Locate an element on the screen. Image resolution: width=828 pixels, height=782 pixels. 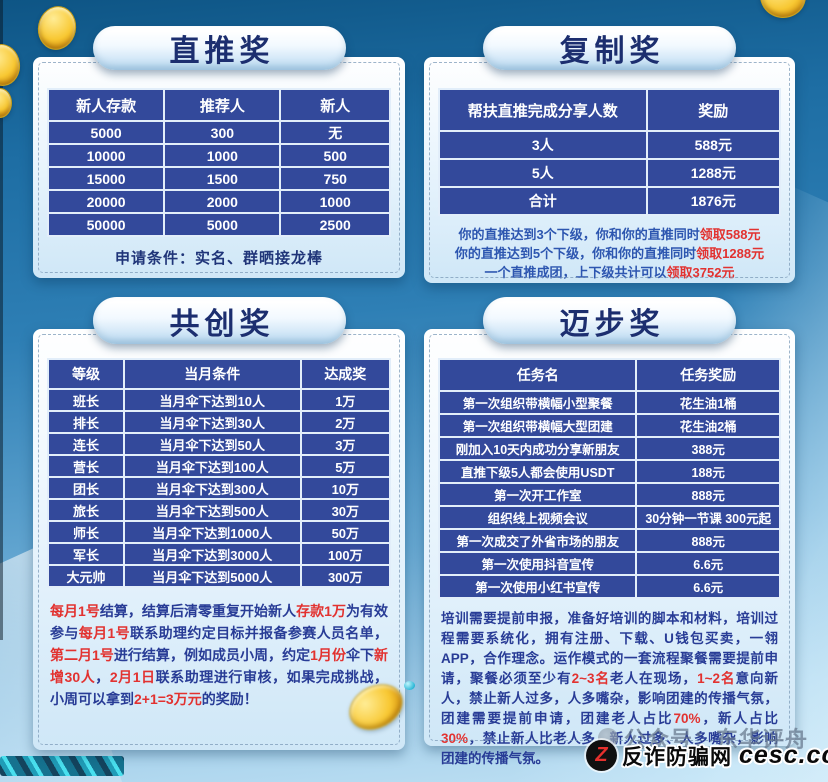
table-header-cell: 帮扶直推完成分享人数 is located at coordinates (543, 110).